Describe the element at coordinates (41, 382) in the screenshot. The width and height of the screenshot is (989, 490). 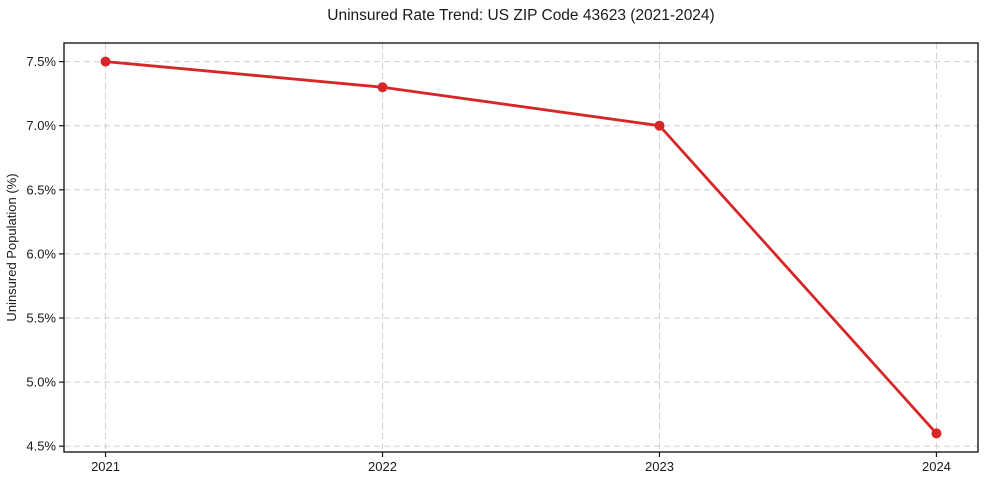
I see `y-tick-label: 5.0%` at that location.